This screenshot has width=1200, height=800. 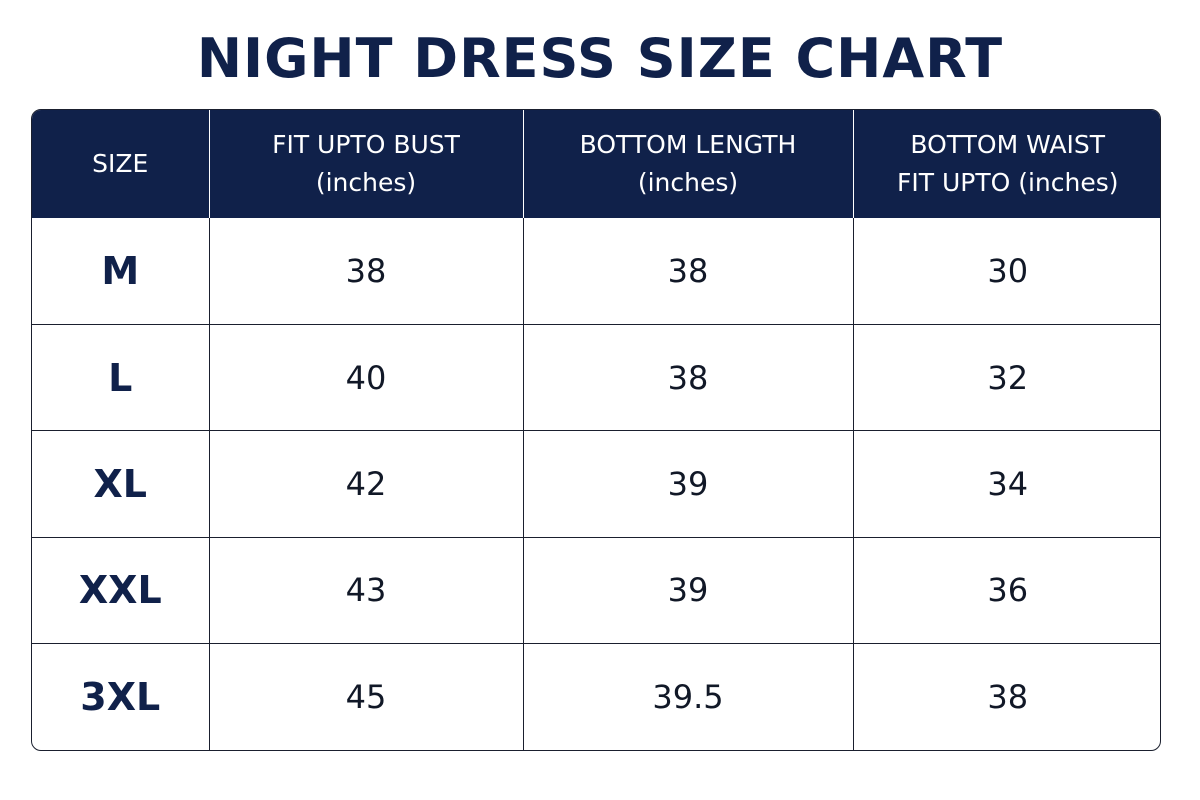 I want to click on table-row: L 40 38 32, so click(x=596, y=377).